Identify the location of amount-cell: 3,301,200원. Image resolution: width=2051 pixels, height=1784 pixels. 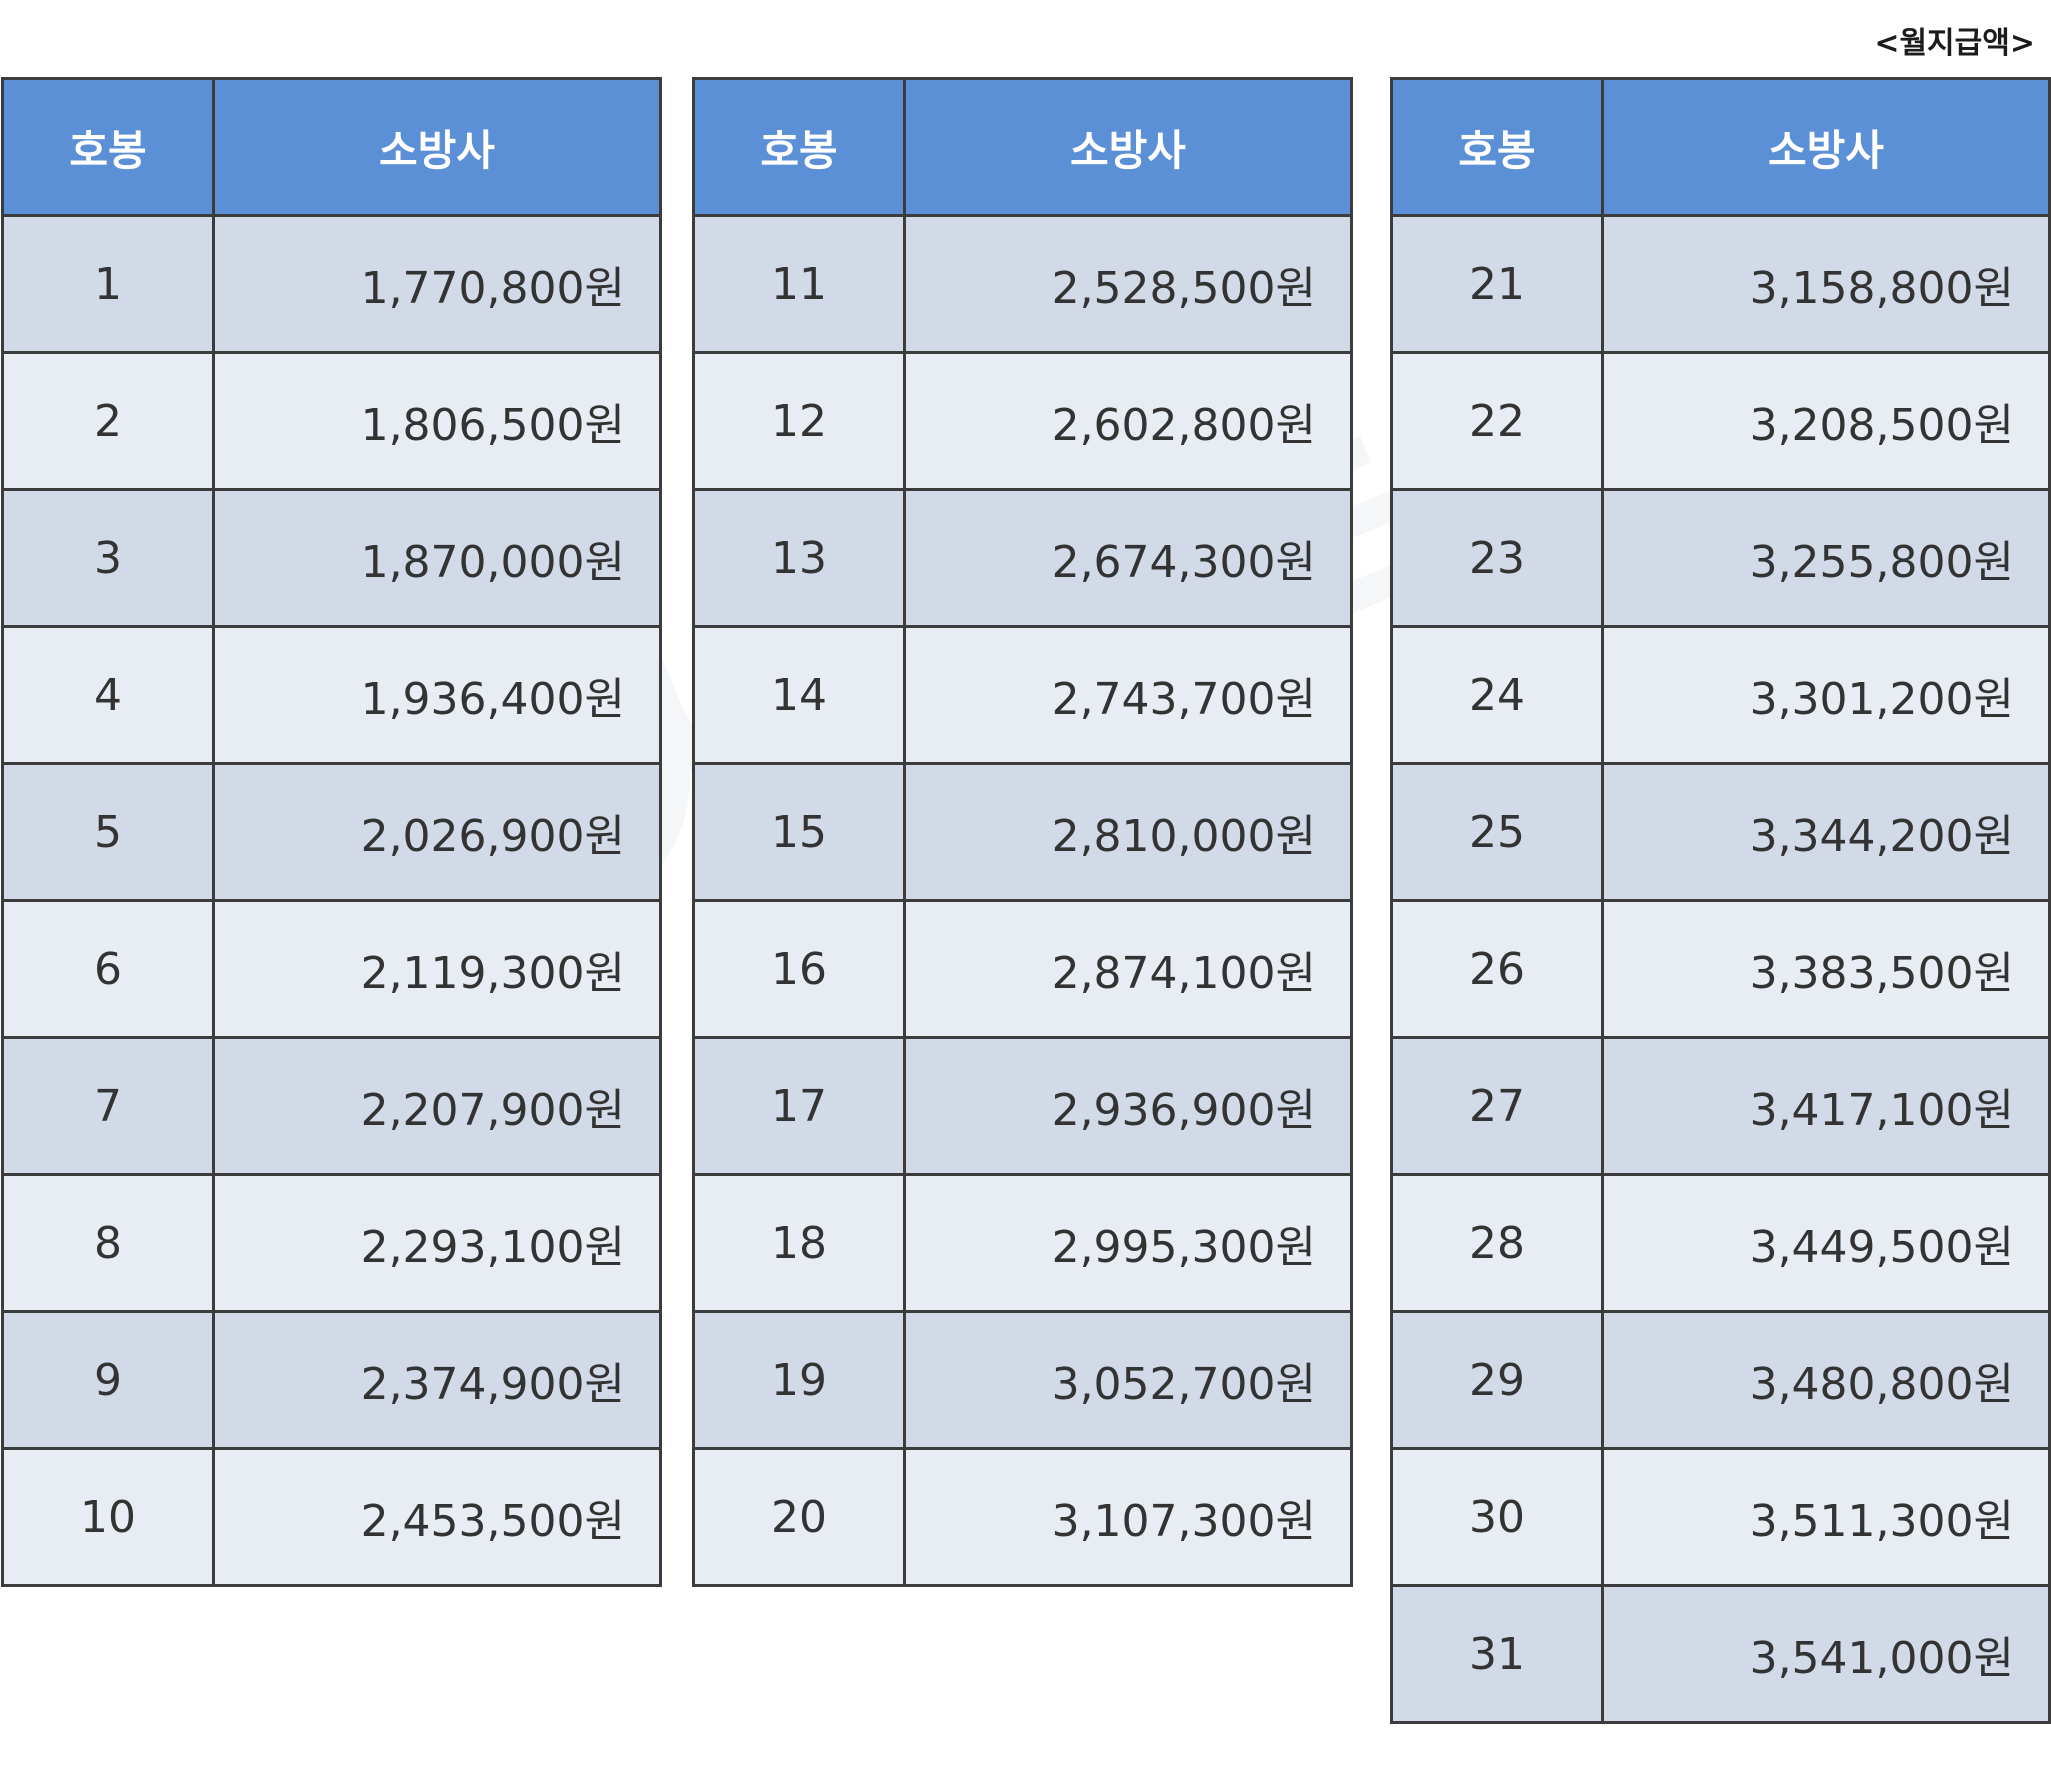
(1826, 695).